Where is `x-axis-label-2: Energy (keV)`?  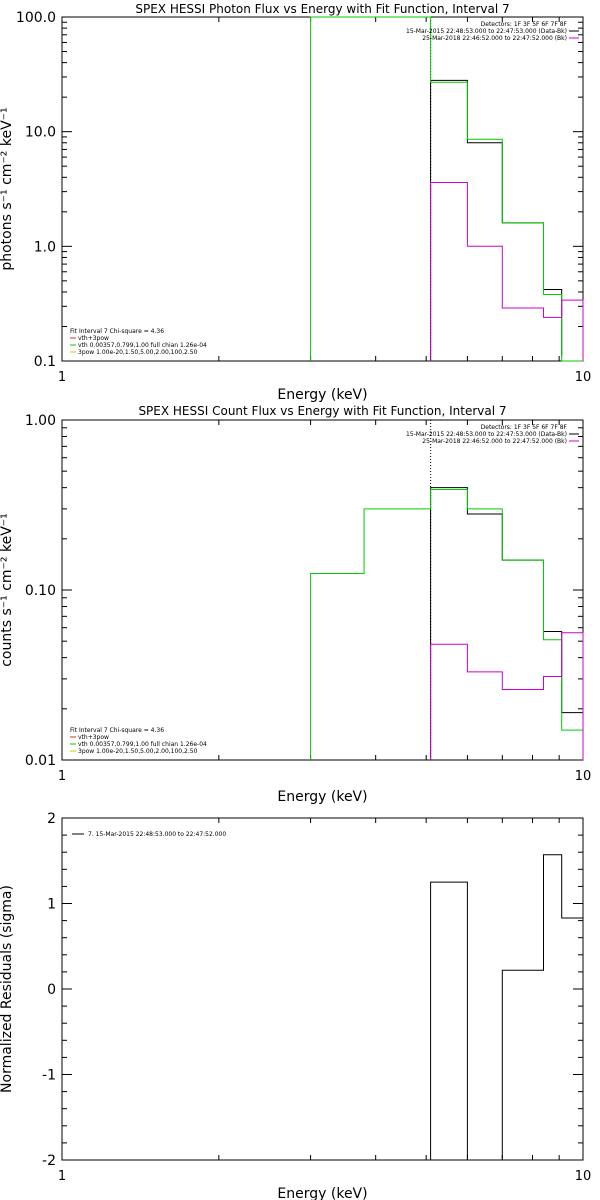 x-axis-label-2: Energy (keV) is located at coordinates (322, 1193).